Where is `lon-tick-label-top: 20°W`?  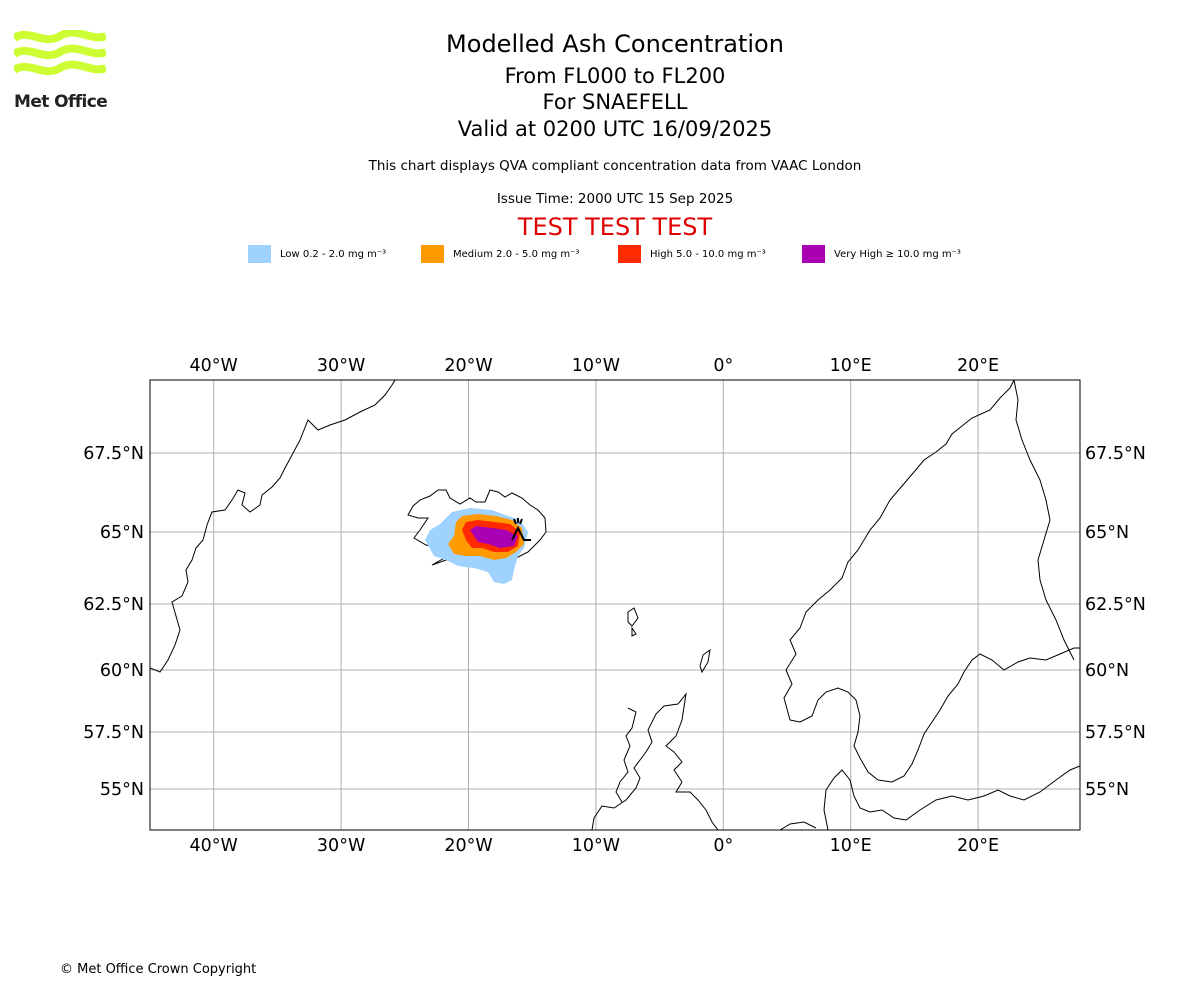
lon-tick-label-top: 20°W is located at coordinates (468, 366).